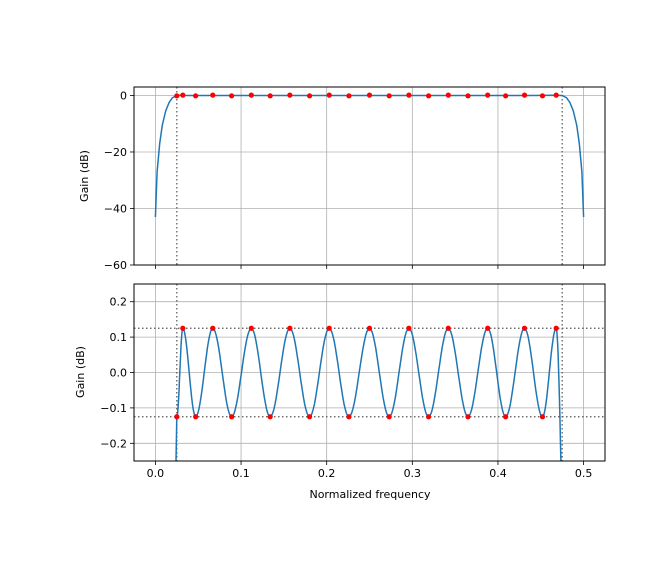 Image resolution: width=672 pixels, height=576 pixels. Describe the element at coordinates (115, 265) in the screenshot. I see `y-tick-label: −60` at that location.